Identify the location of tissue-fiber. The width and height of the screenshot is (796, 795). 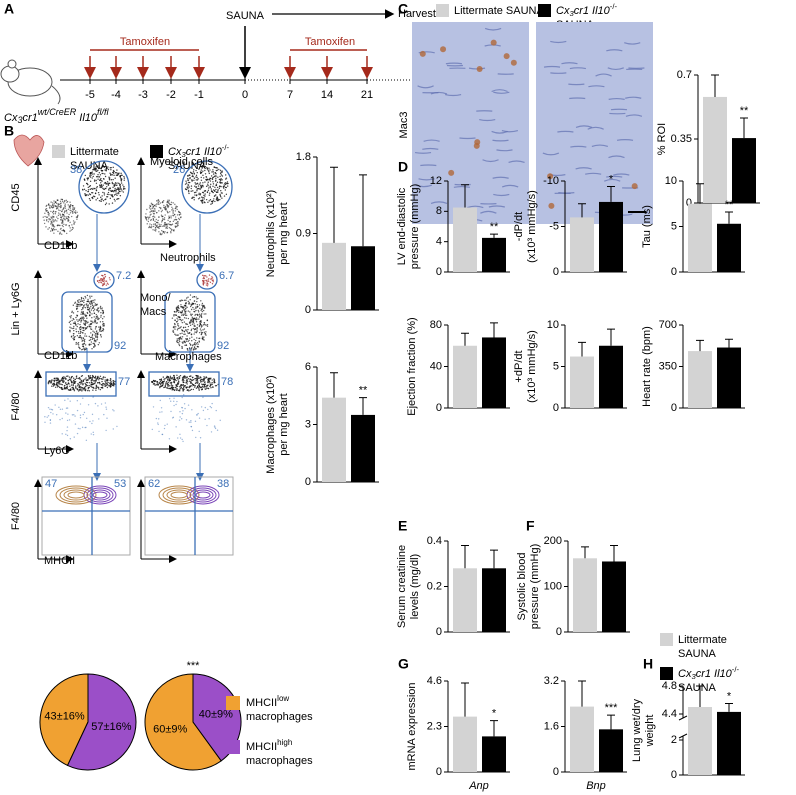
(425, 87).